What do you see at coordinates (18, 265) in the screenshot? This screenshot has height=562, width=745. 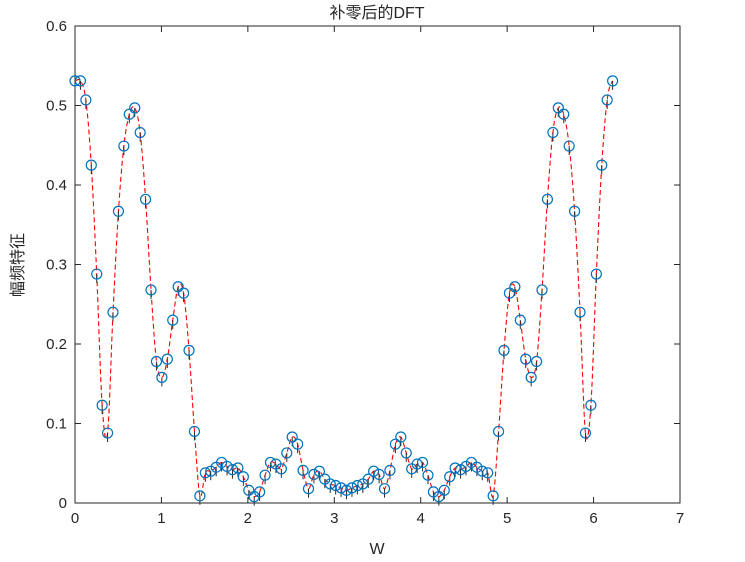 I see `y-axis-label: 幅频特征` at bounding box center [18, 265].